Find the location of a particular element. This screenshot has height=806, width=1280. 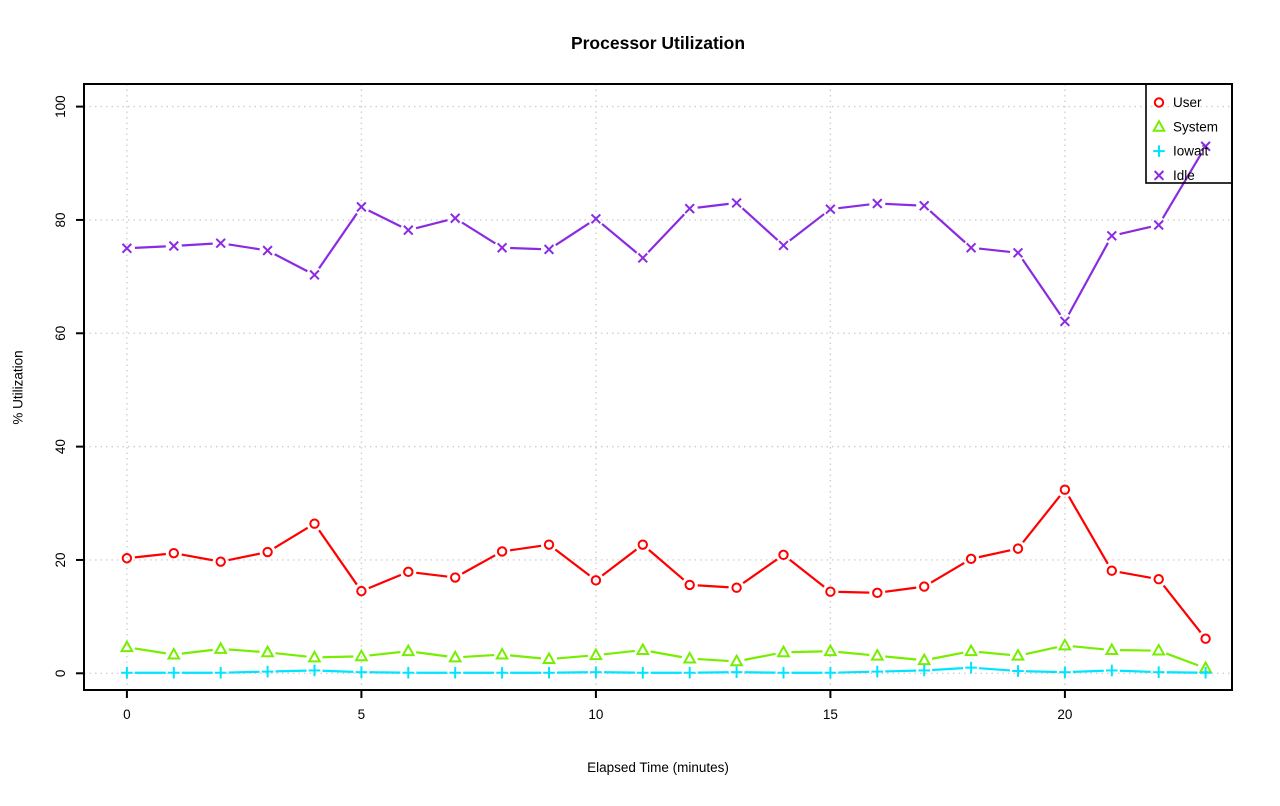

legend-item-user: User is located at coordinates (1178, 102).